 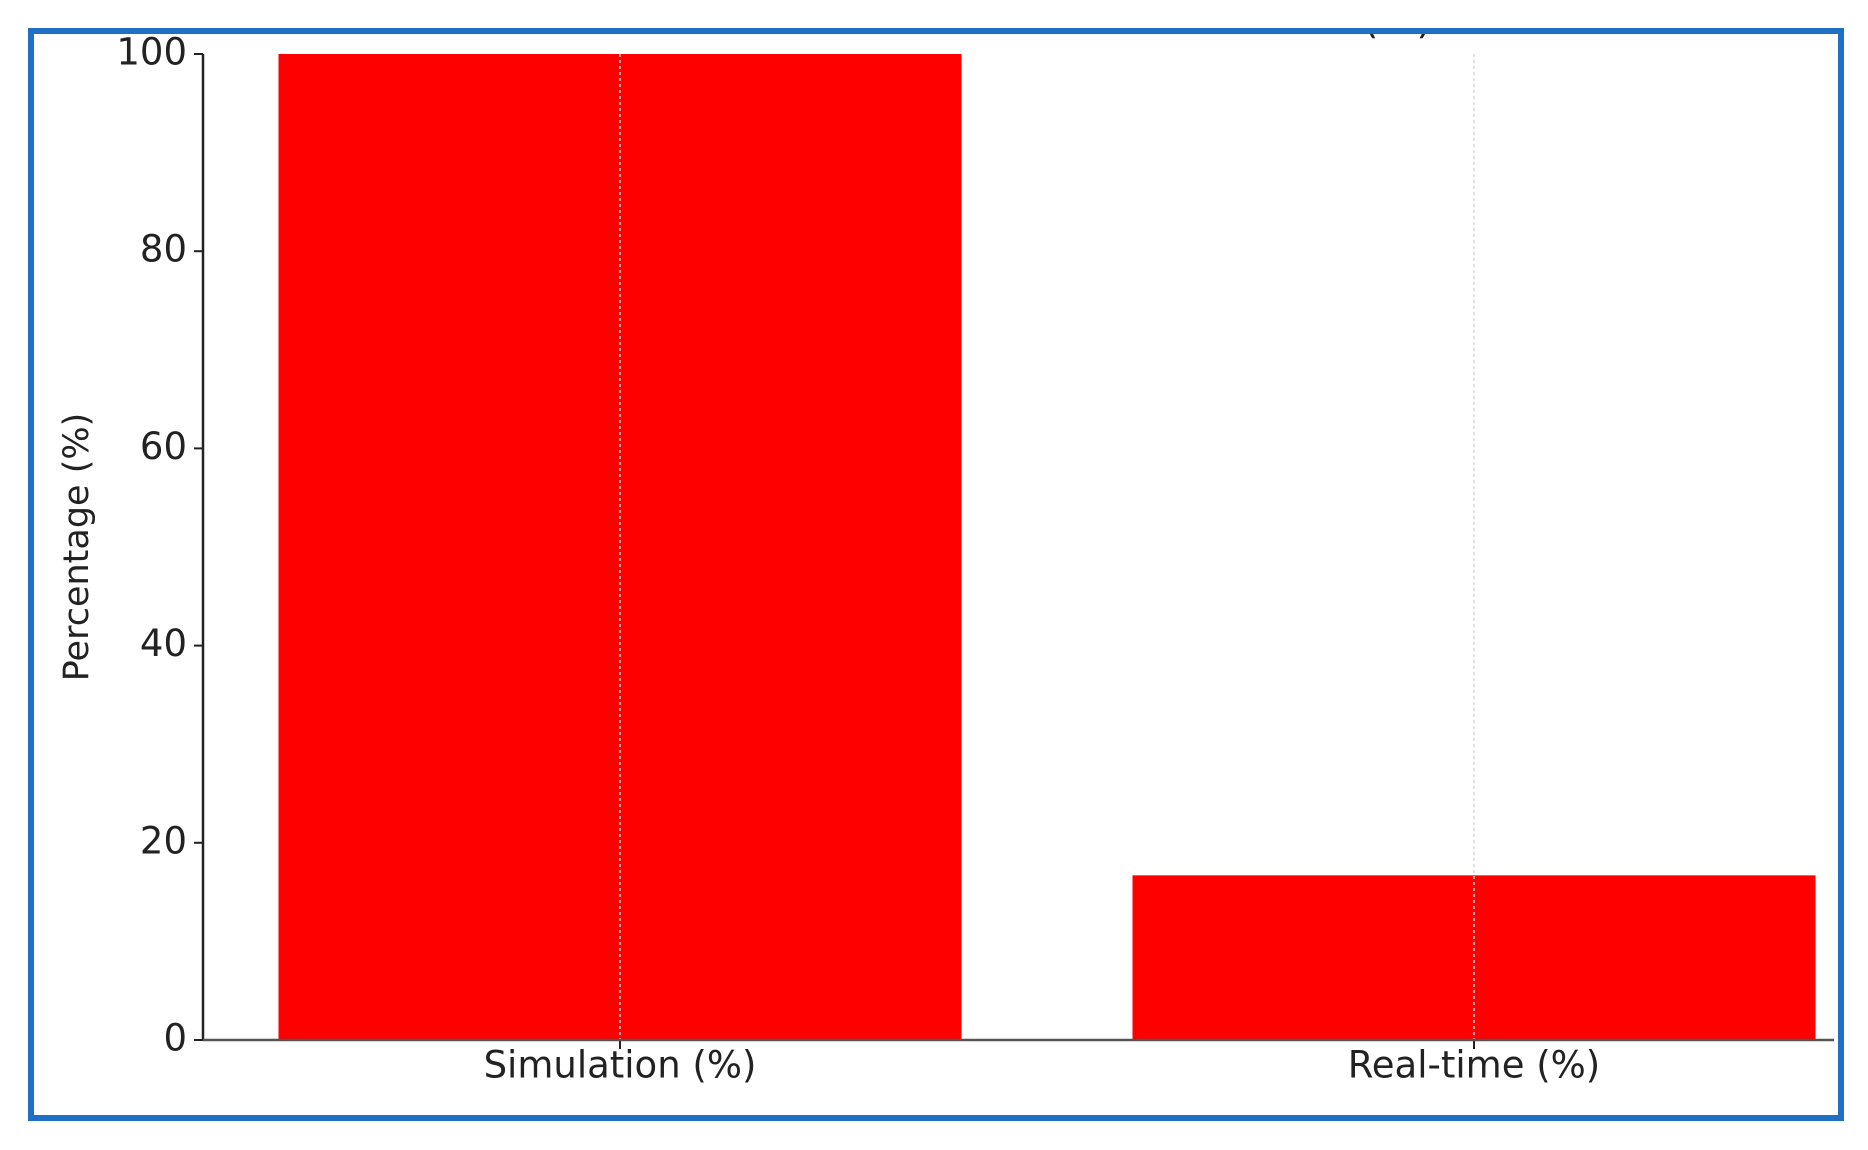 I want to click on y-tick-label: 60, so click(x=163, y=446).